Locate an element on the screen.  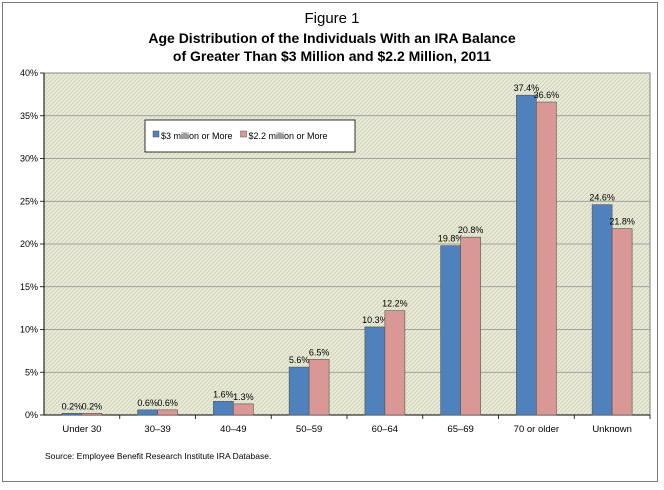
data-label: 36.6% is located at coordinates (547, 95).